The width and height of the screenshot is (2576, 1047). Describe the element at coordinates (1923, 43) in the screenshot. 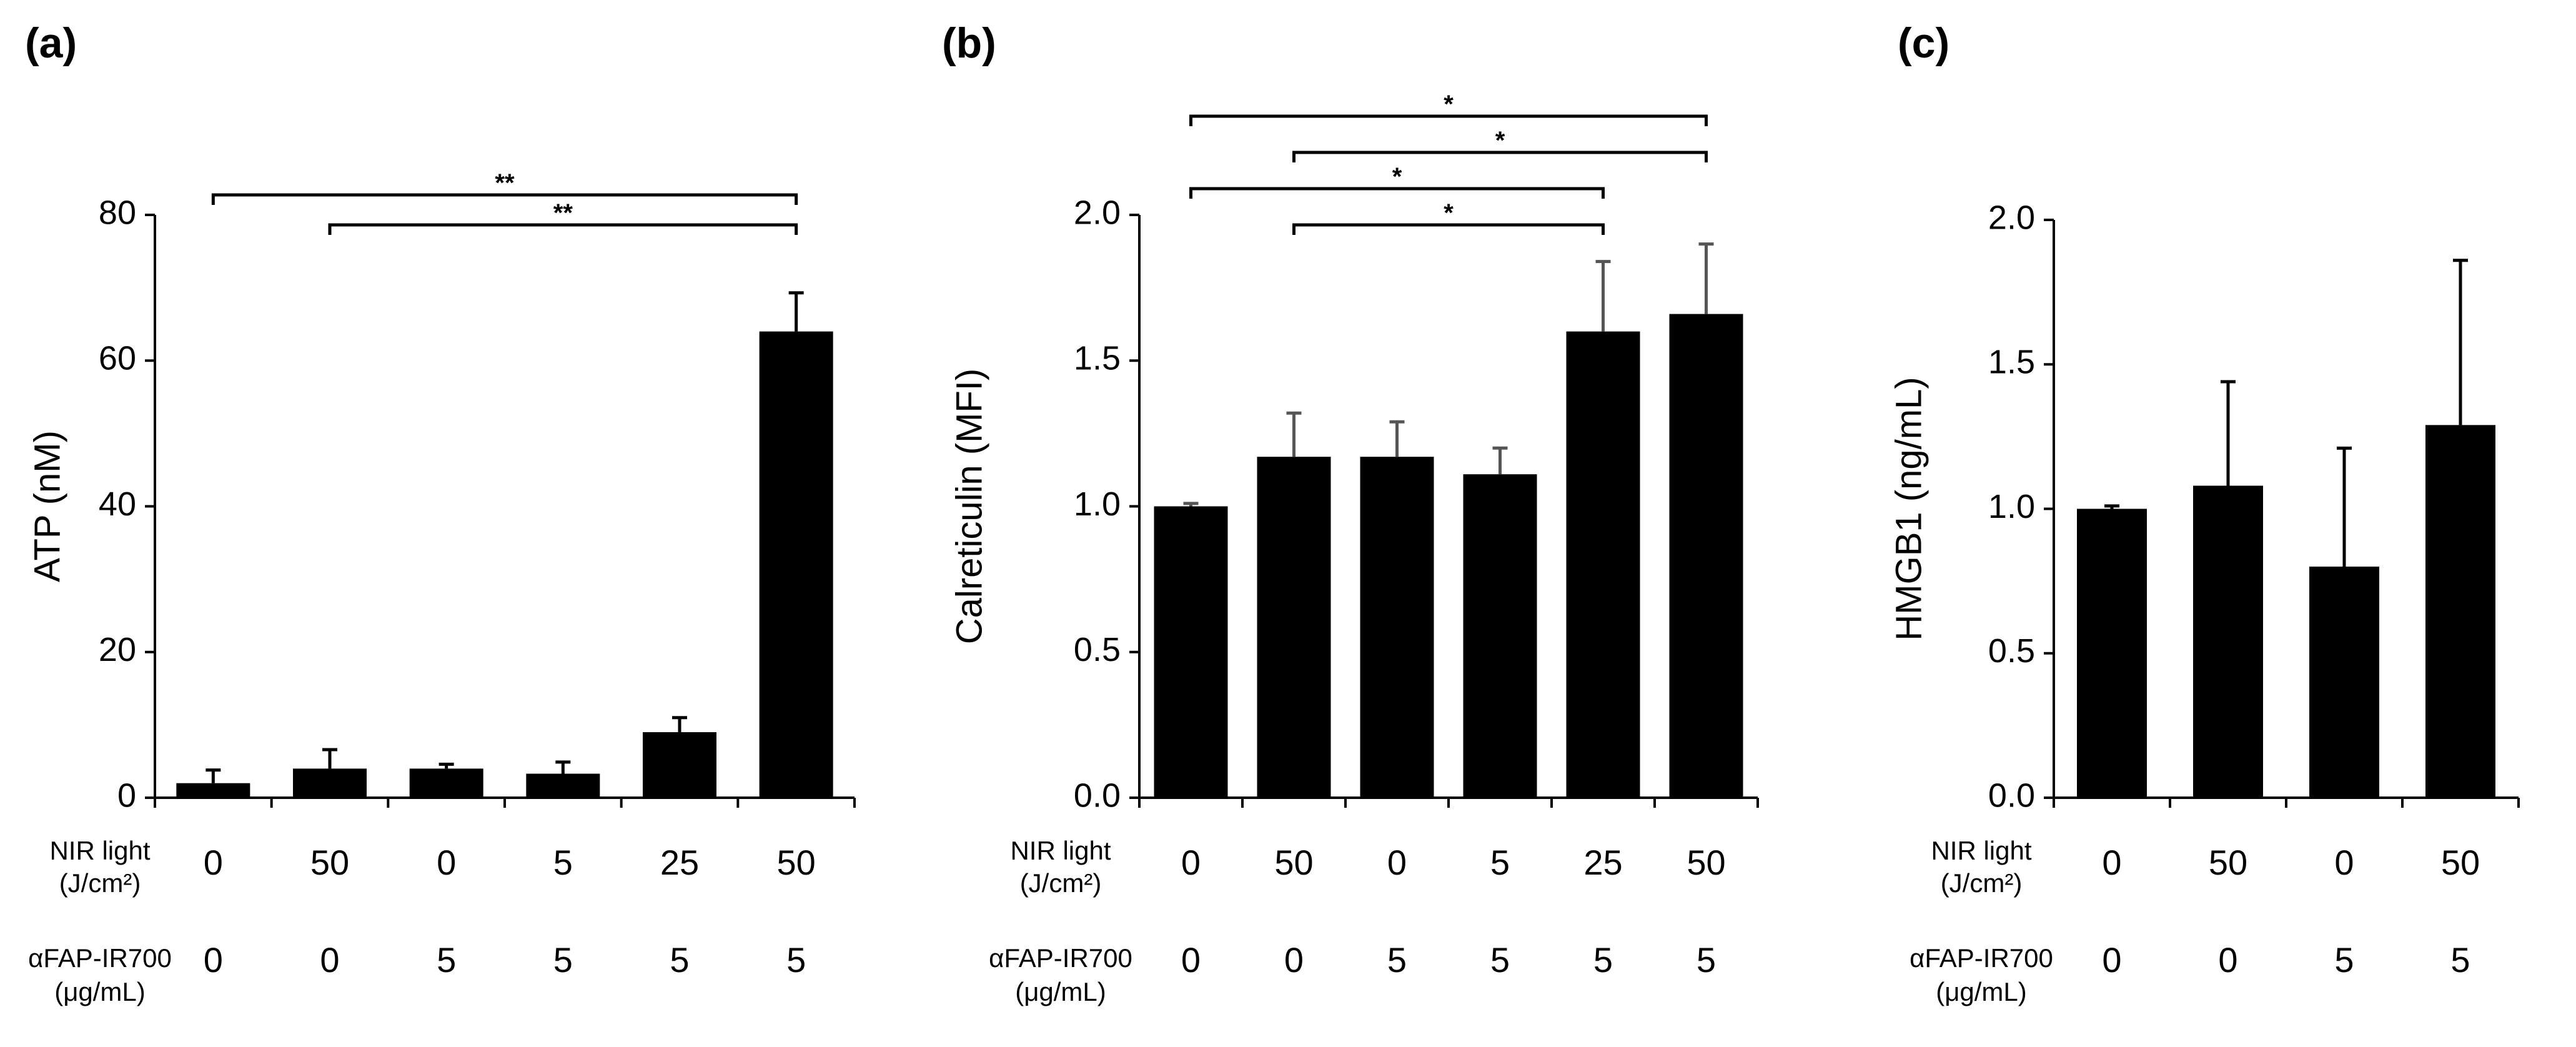

I see `panel-label: (c)` at that location.